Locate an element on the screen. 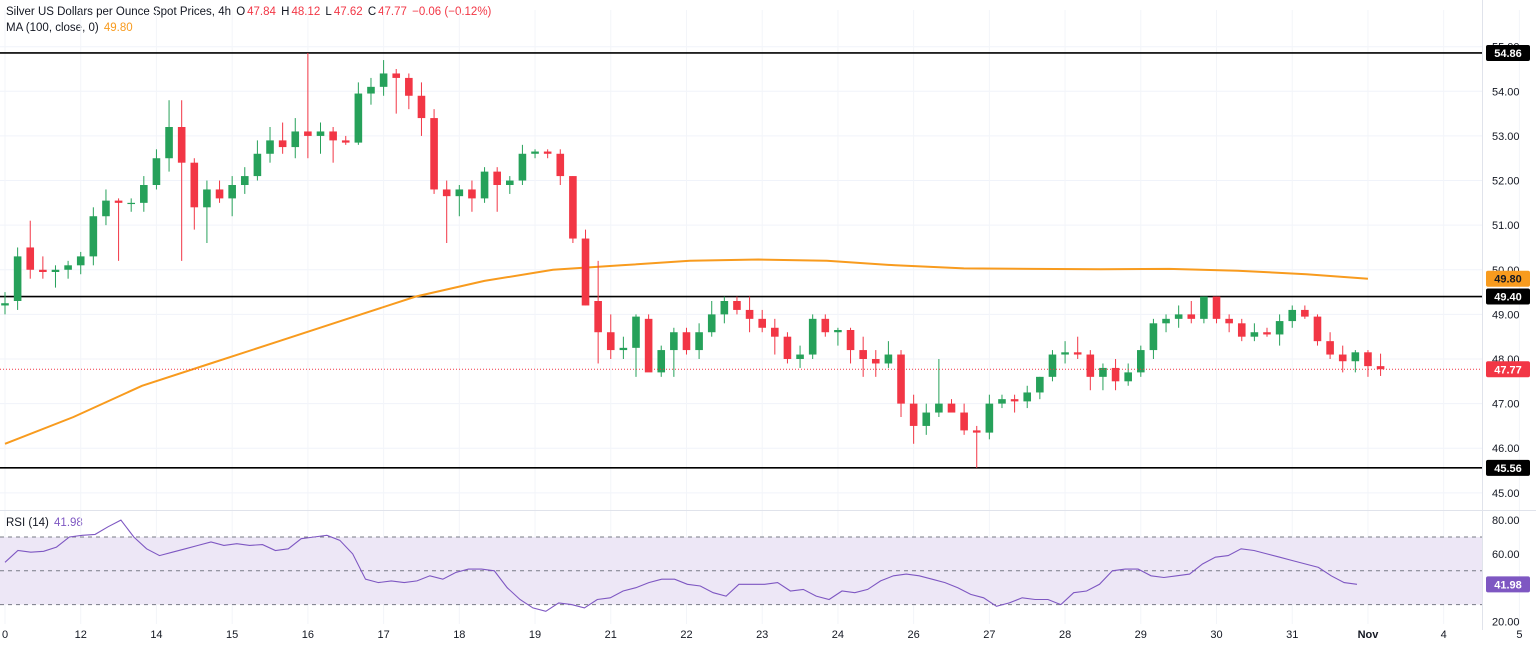  time-tick-label: 31 is located at coordinates (1292, 635).